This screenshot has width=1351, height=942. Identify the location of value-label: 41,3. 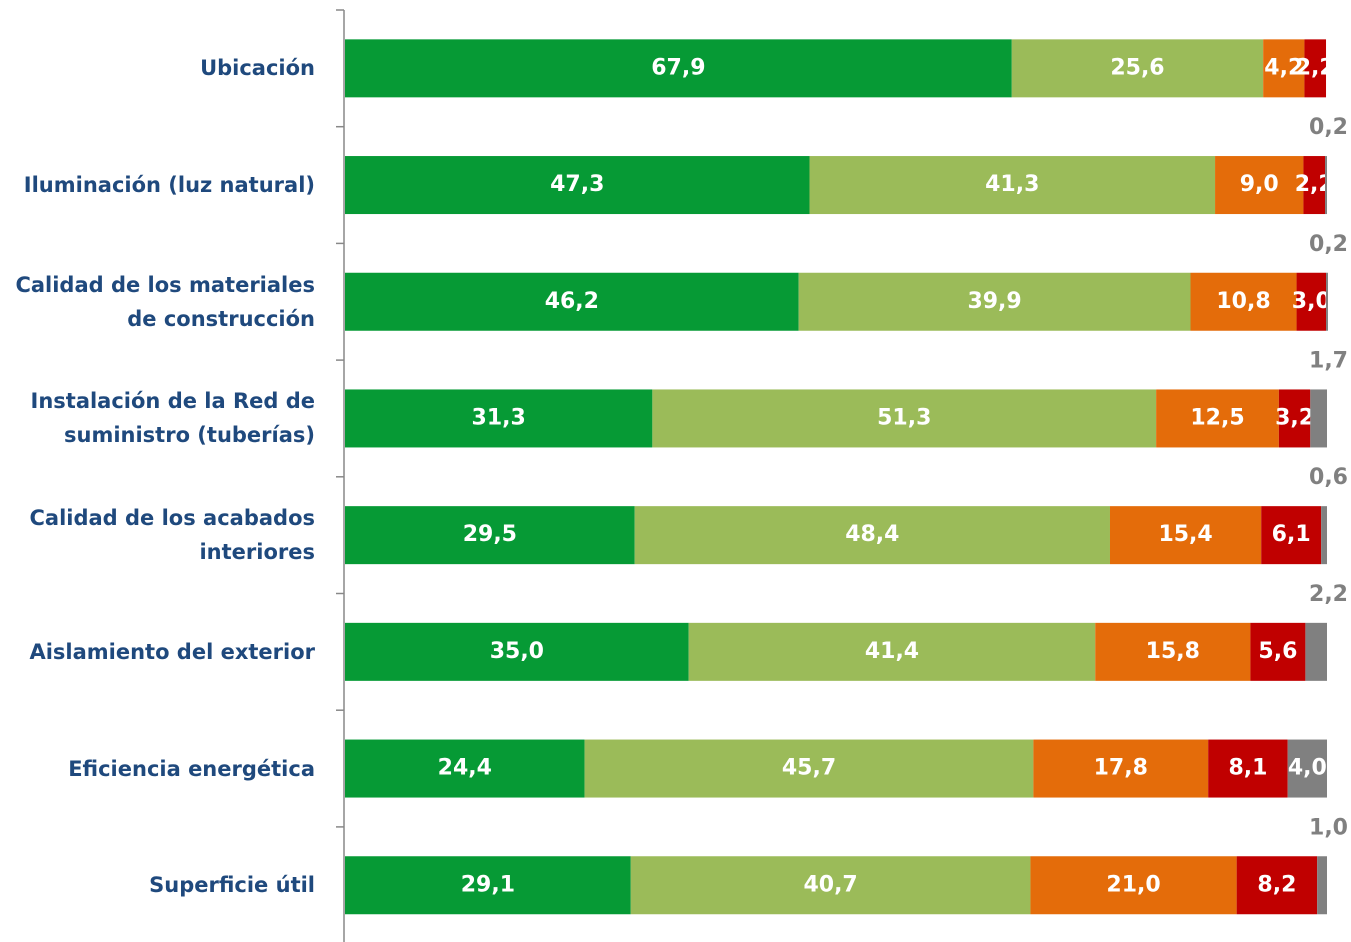
(1012, 184).